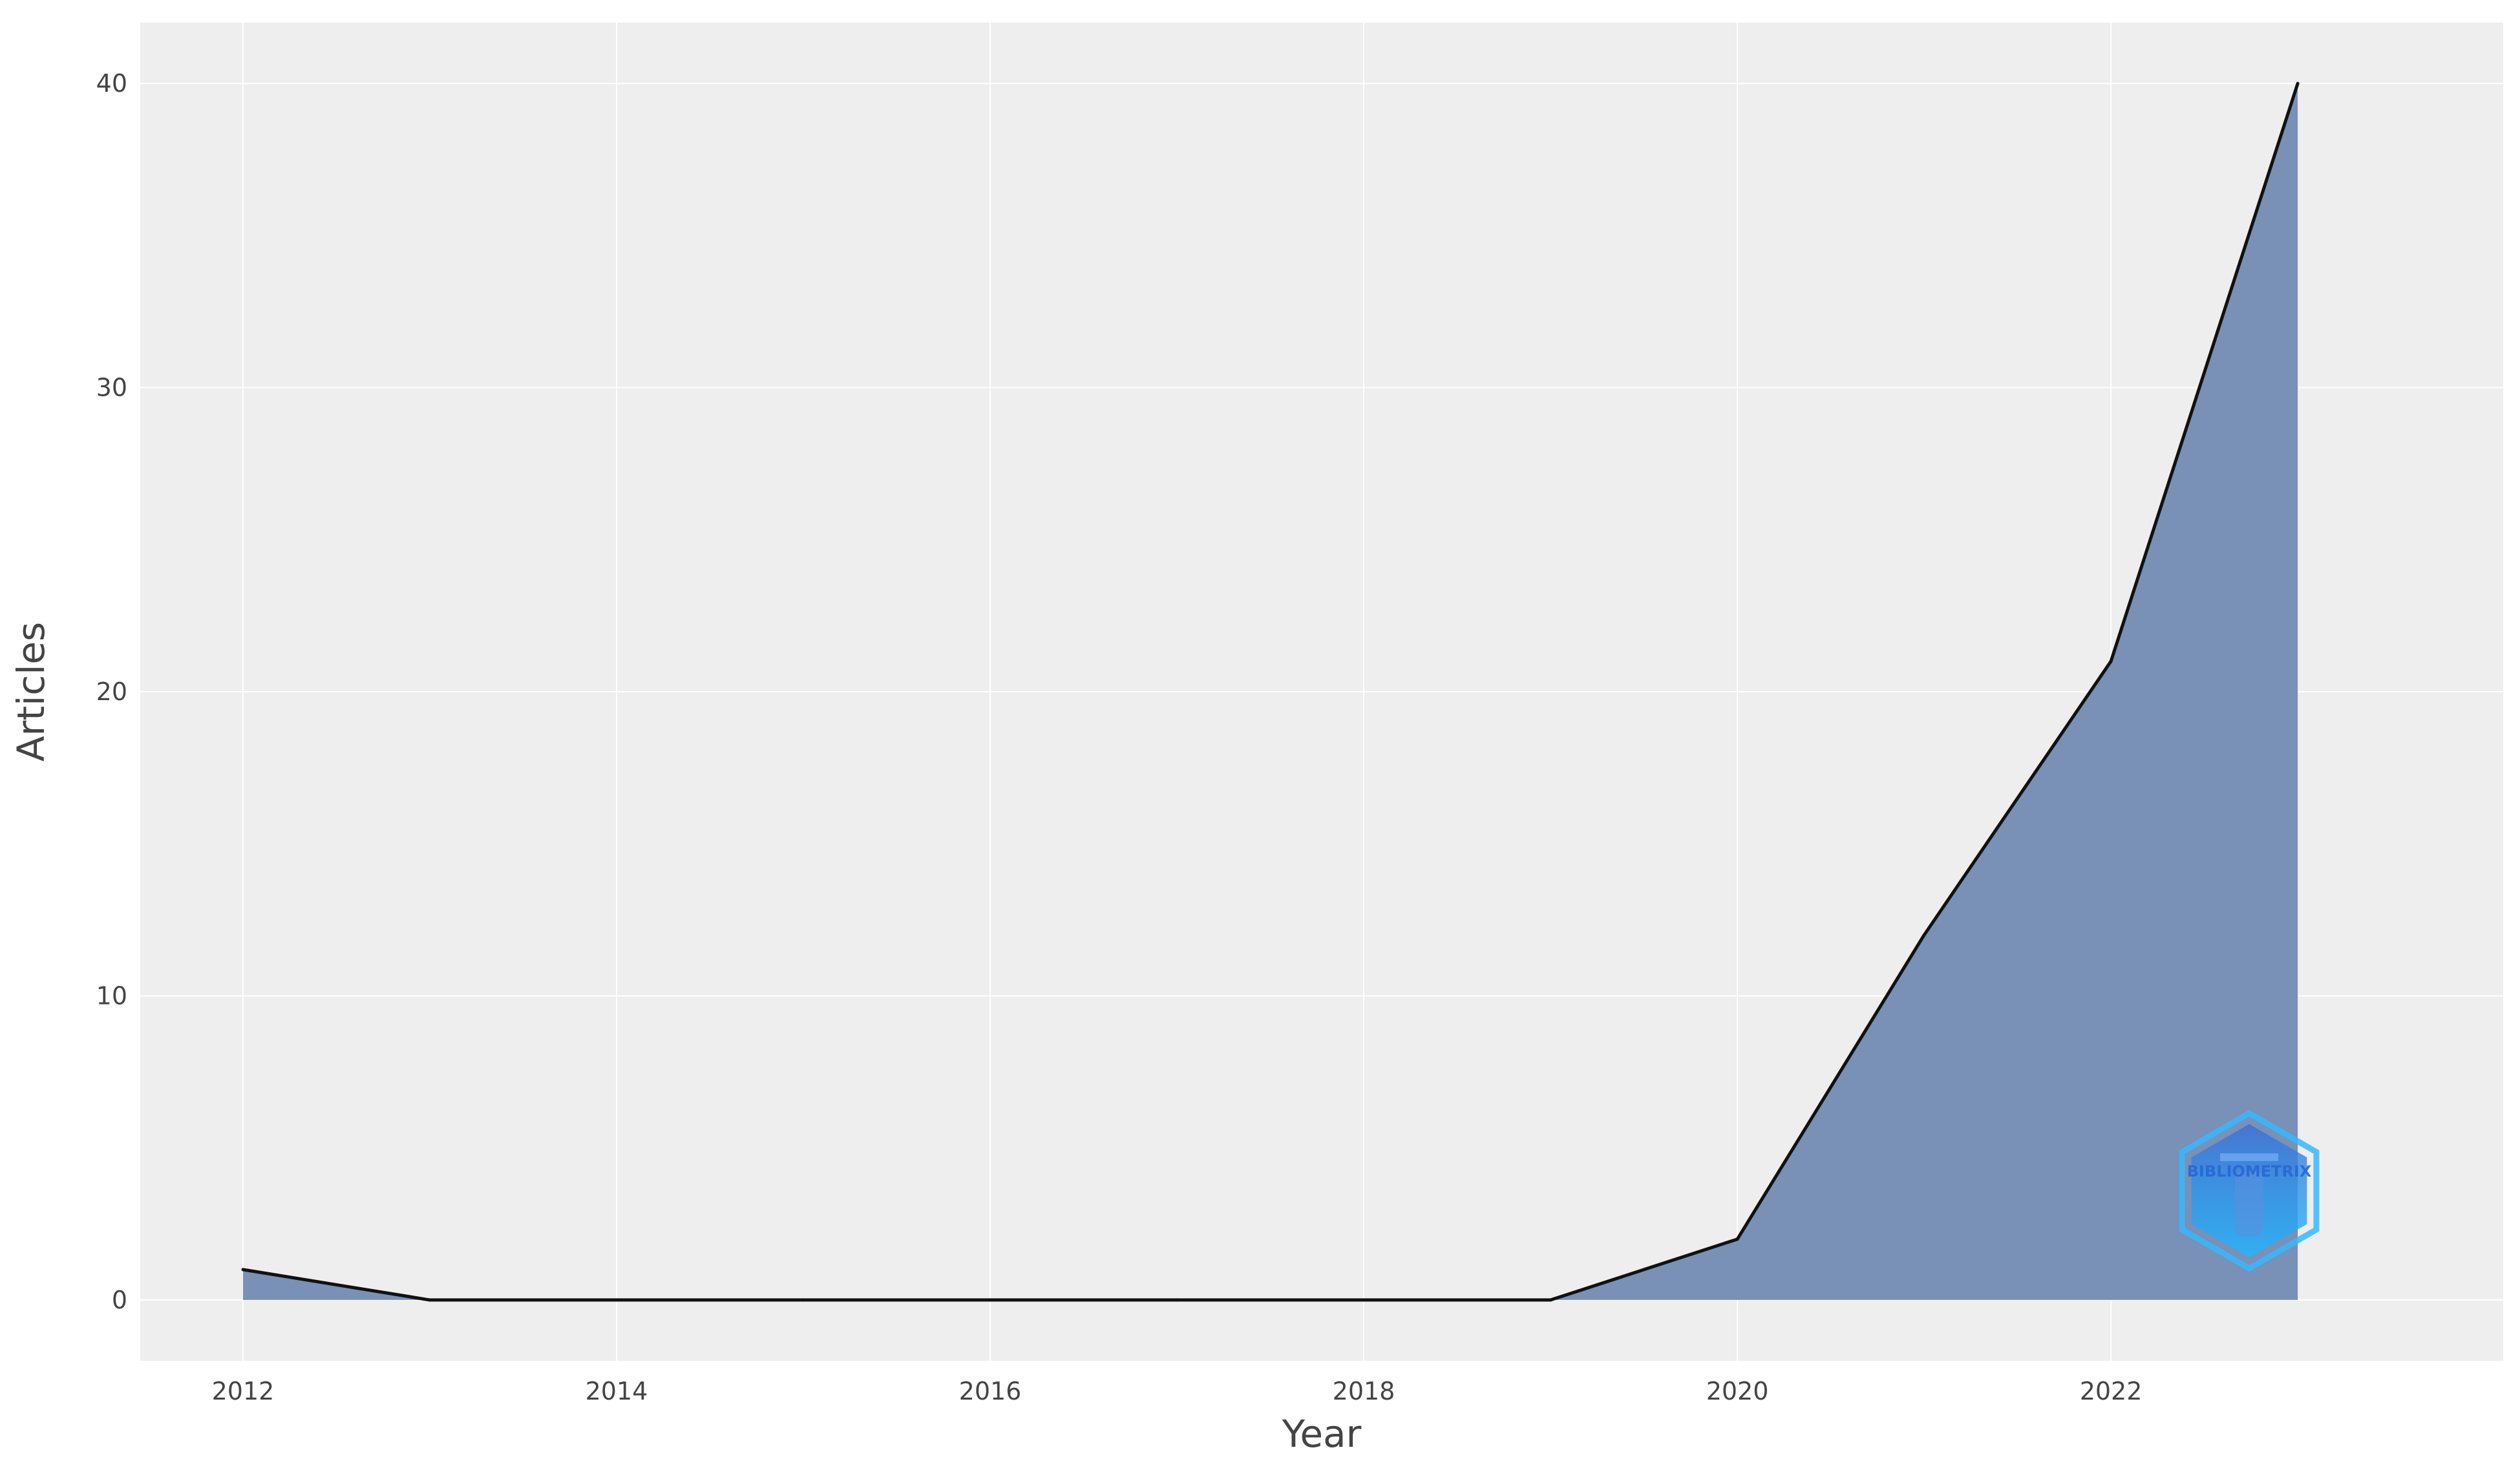 Image resolution: width=2520 pixels, height=1472 pixels. Describe the element at coordinates (1737, 1391) in the screenshot. I see `x-tick-label: 2020` at that location.